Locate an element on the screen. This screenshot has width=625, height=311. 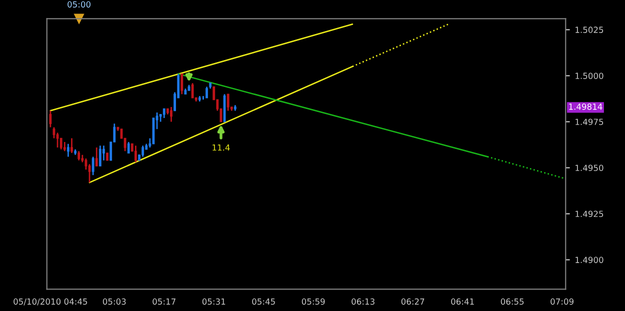
x-tick-label: 06:13 is located at coordinates (363, 301).